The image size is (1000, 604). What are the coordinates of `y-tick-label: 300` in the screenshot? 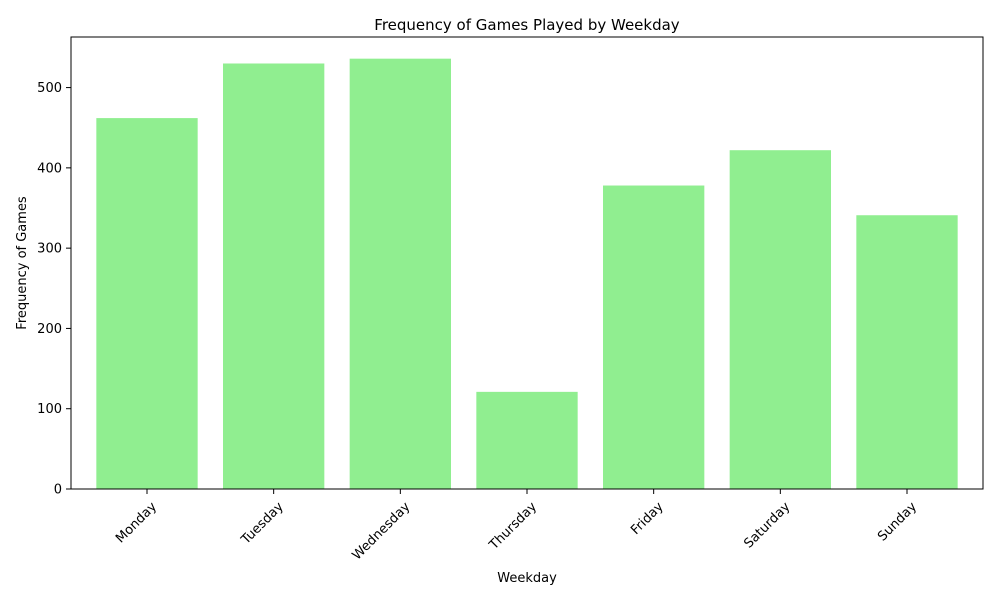 It's located at (49, 249).